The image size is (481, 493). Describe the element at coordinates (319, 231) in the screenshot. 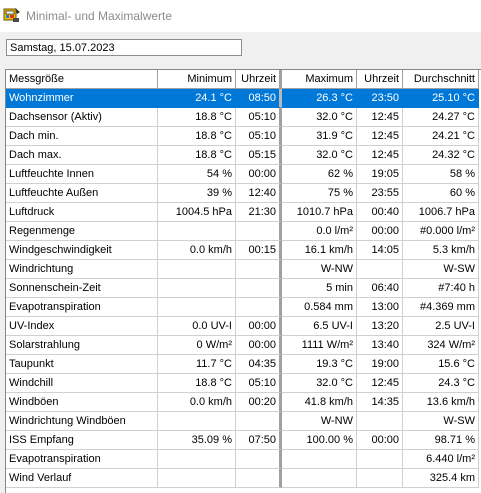

I see `cell-maximum: 0.0 l/m²` at that location.